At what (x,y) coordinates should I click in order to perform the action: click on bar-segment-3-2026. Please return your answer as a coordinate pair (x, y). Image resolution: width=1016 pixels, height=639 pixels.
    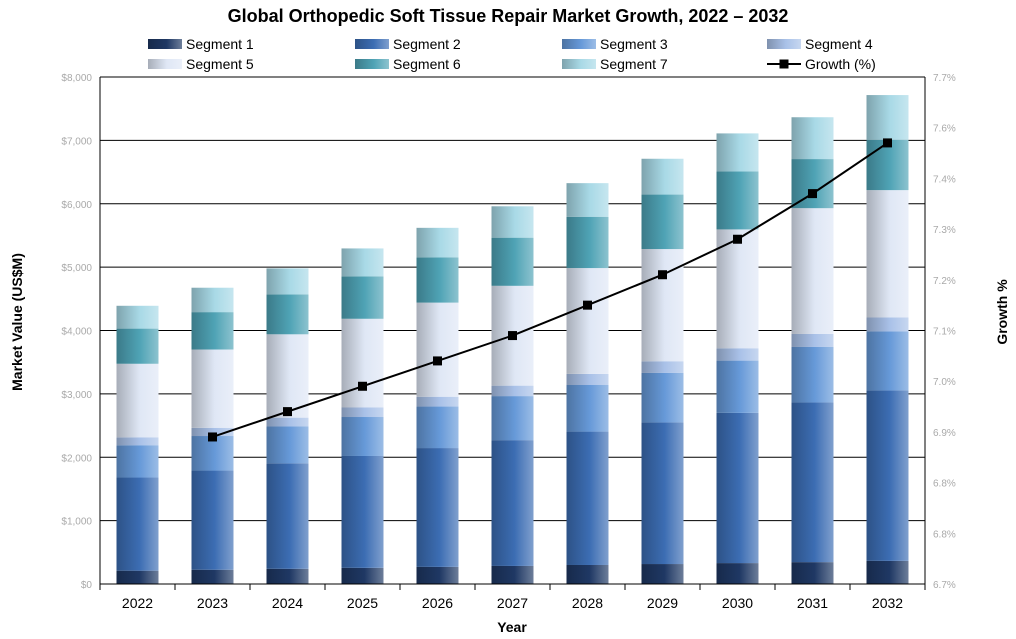
    Looking at the image, I should click on (437, 427).